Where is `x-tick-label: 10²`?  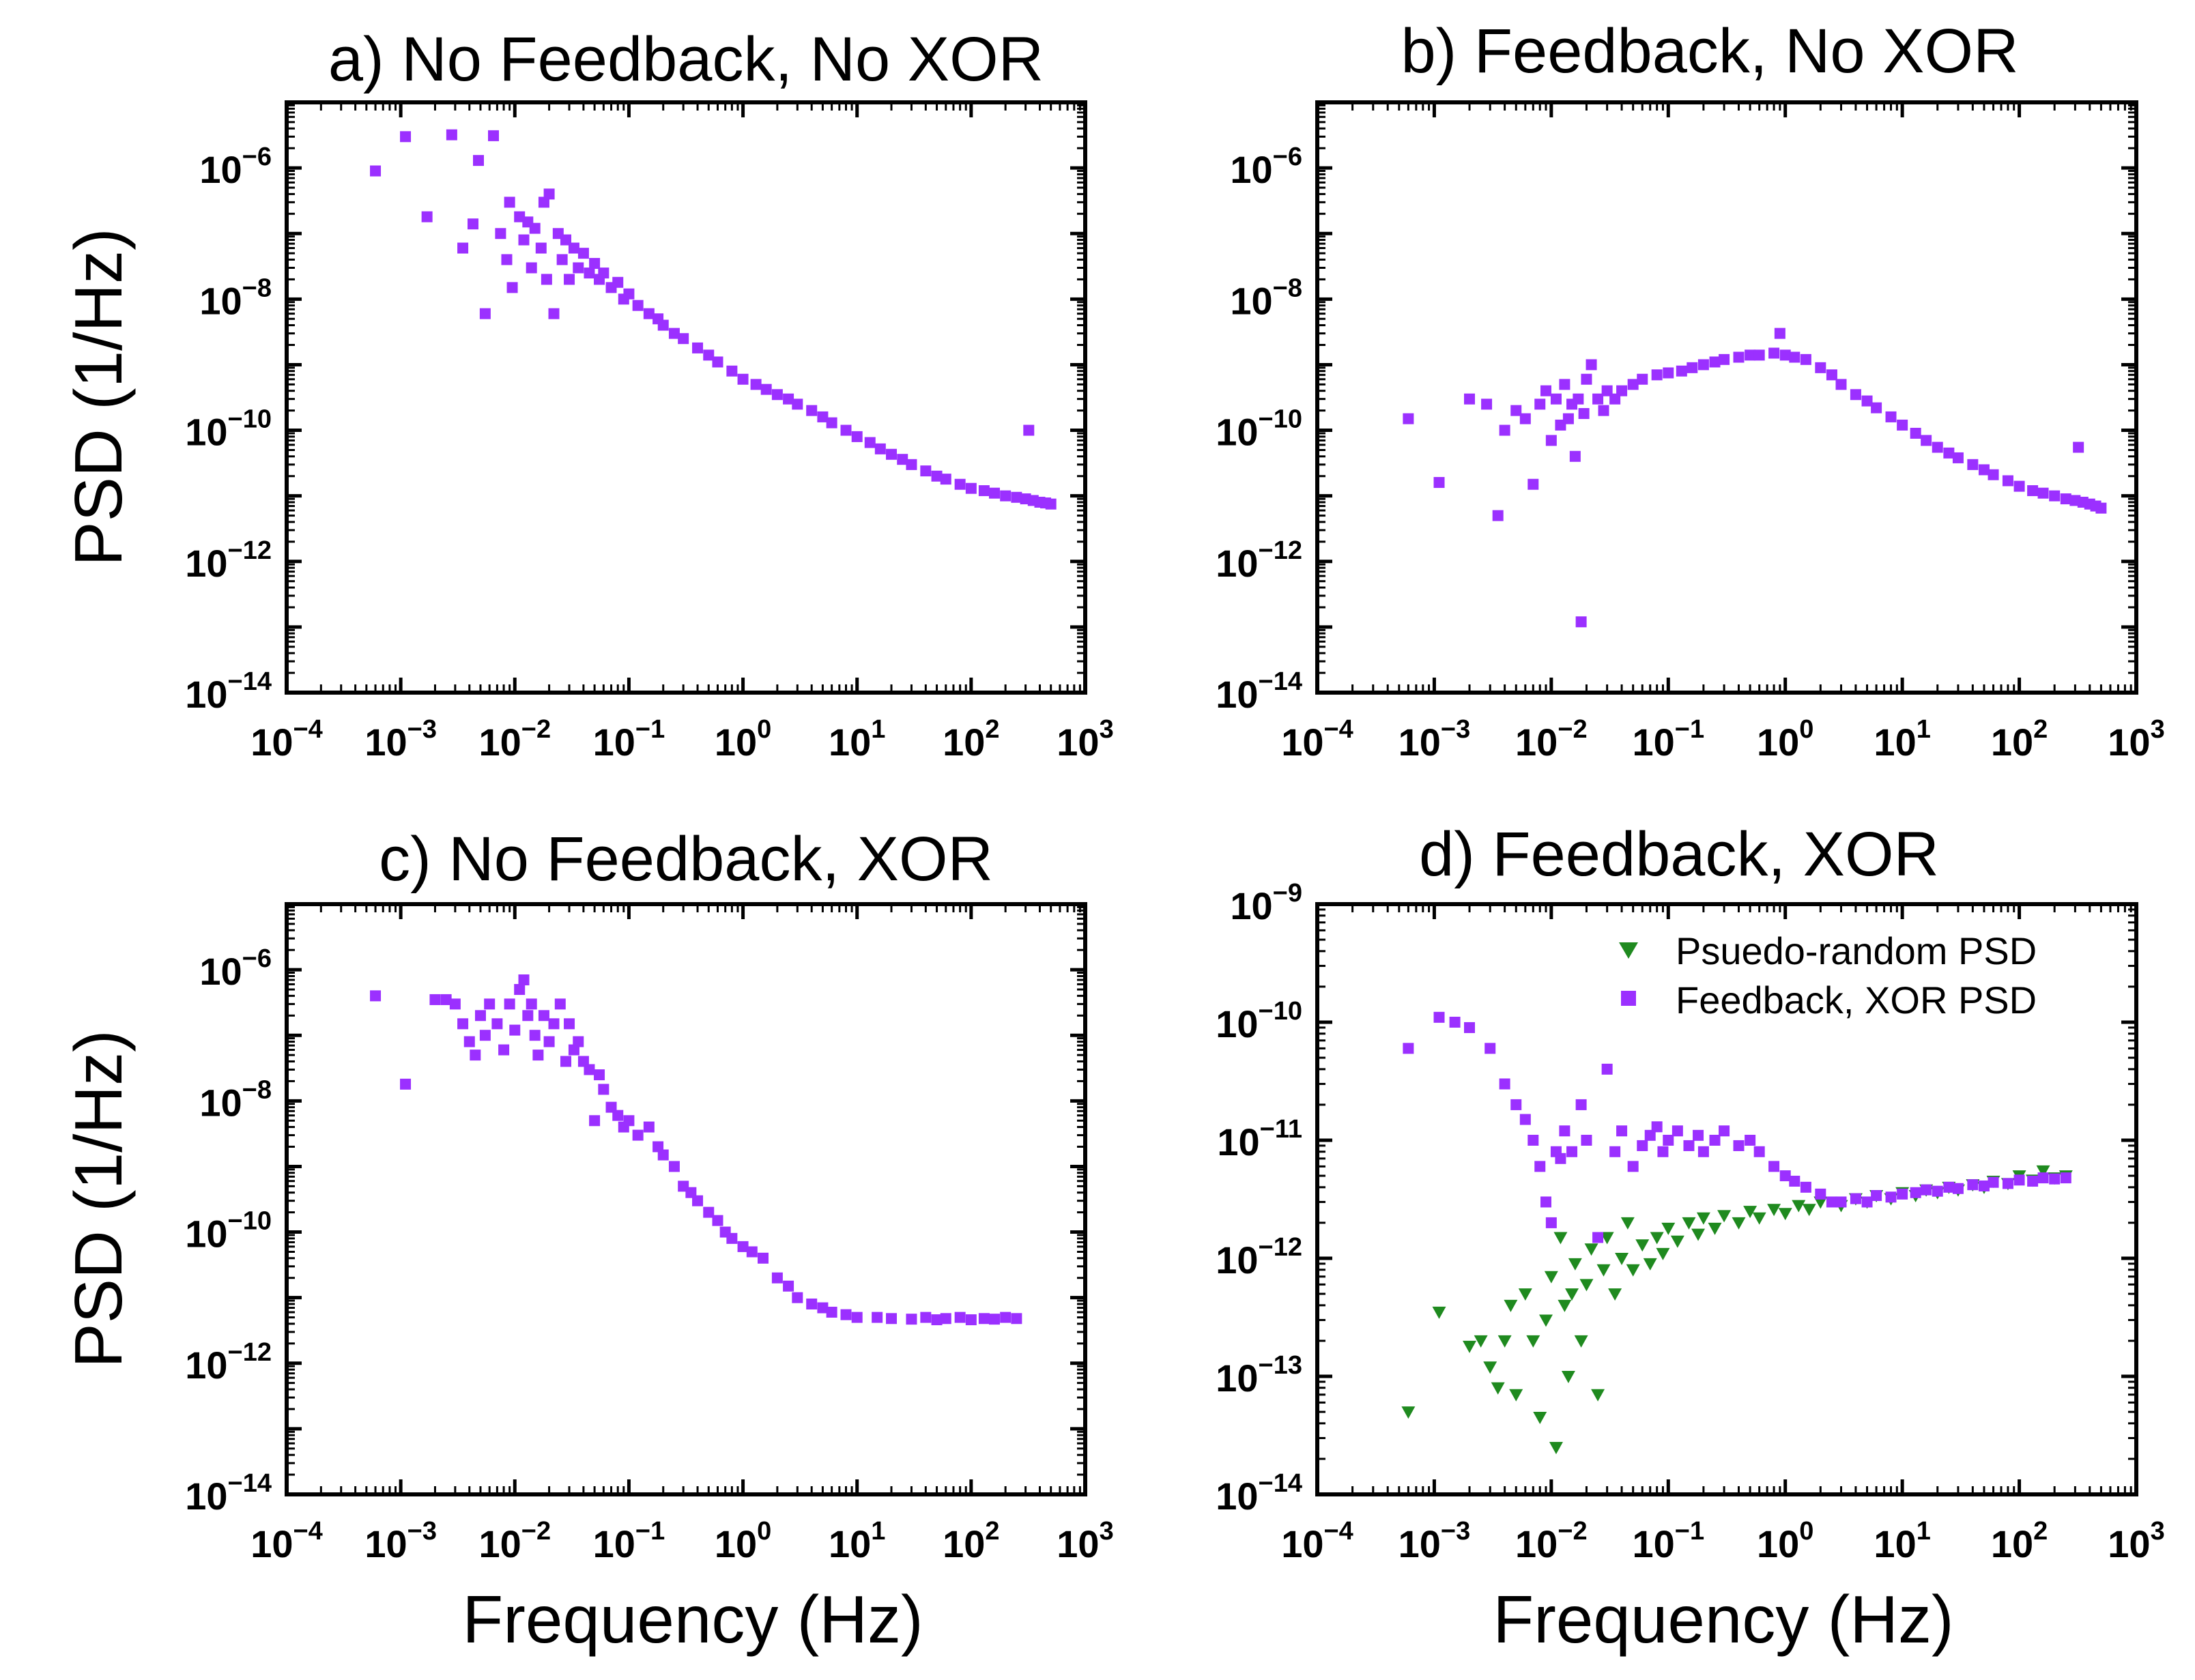
x-tick-label: 10² is located at coordinates (971, 1541).